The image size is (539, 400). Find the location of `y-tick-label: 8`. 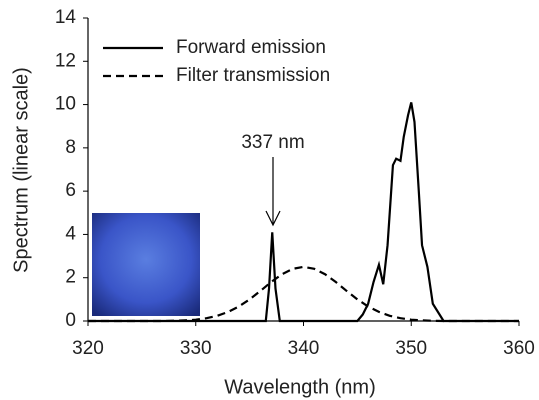

y-tick-label: 8 is located at coordinates (70, 147).